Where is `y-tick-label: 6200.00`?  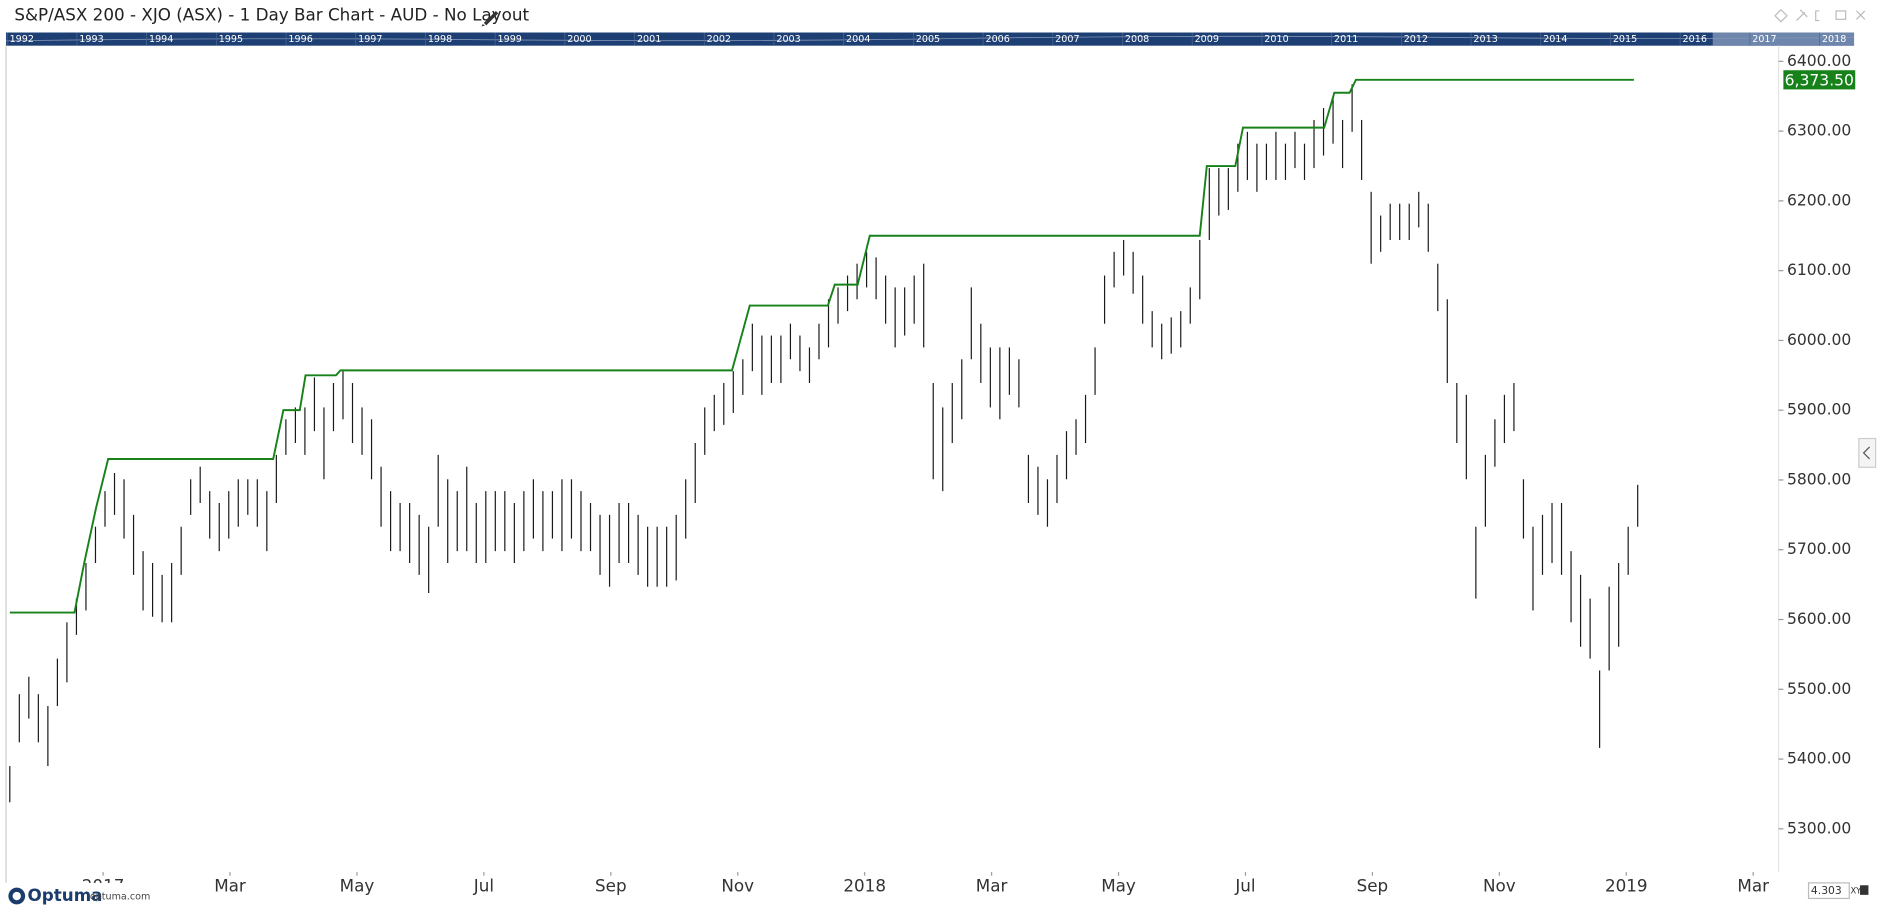
y-tick-label: 6200.00 is located at coordinates (1819, 200).